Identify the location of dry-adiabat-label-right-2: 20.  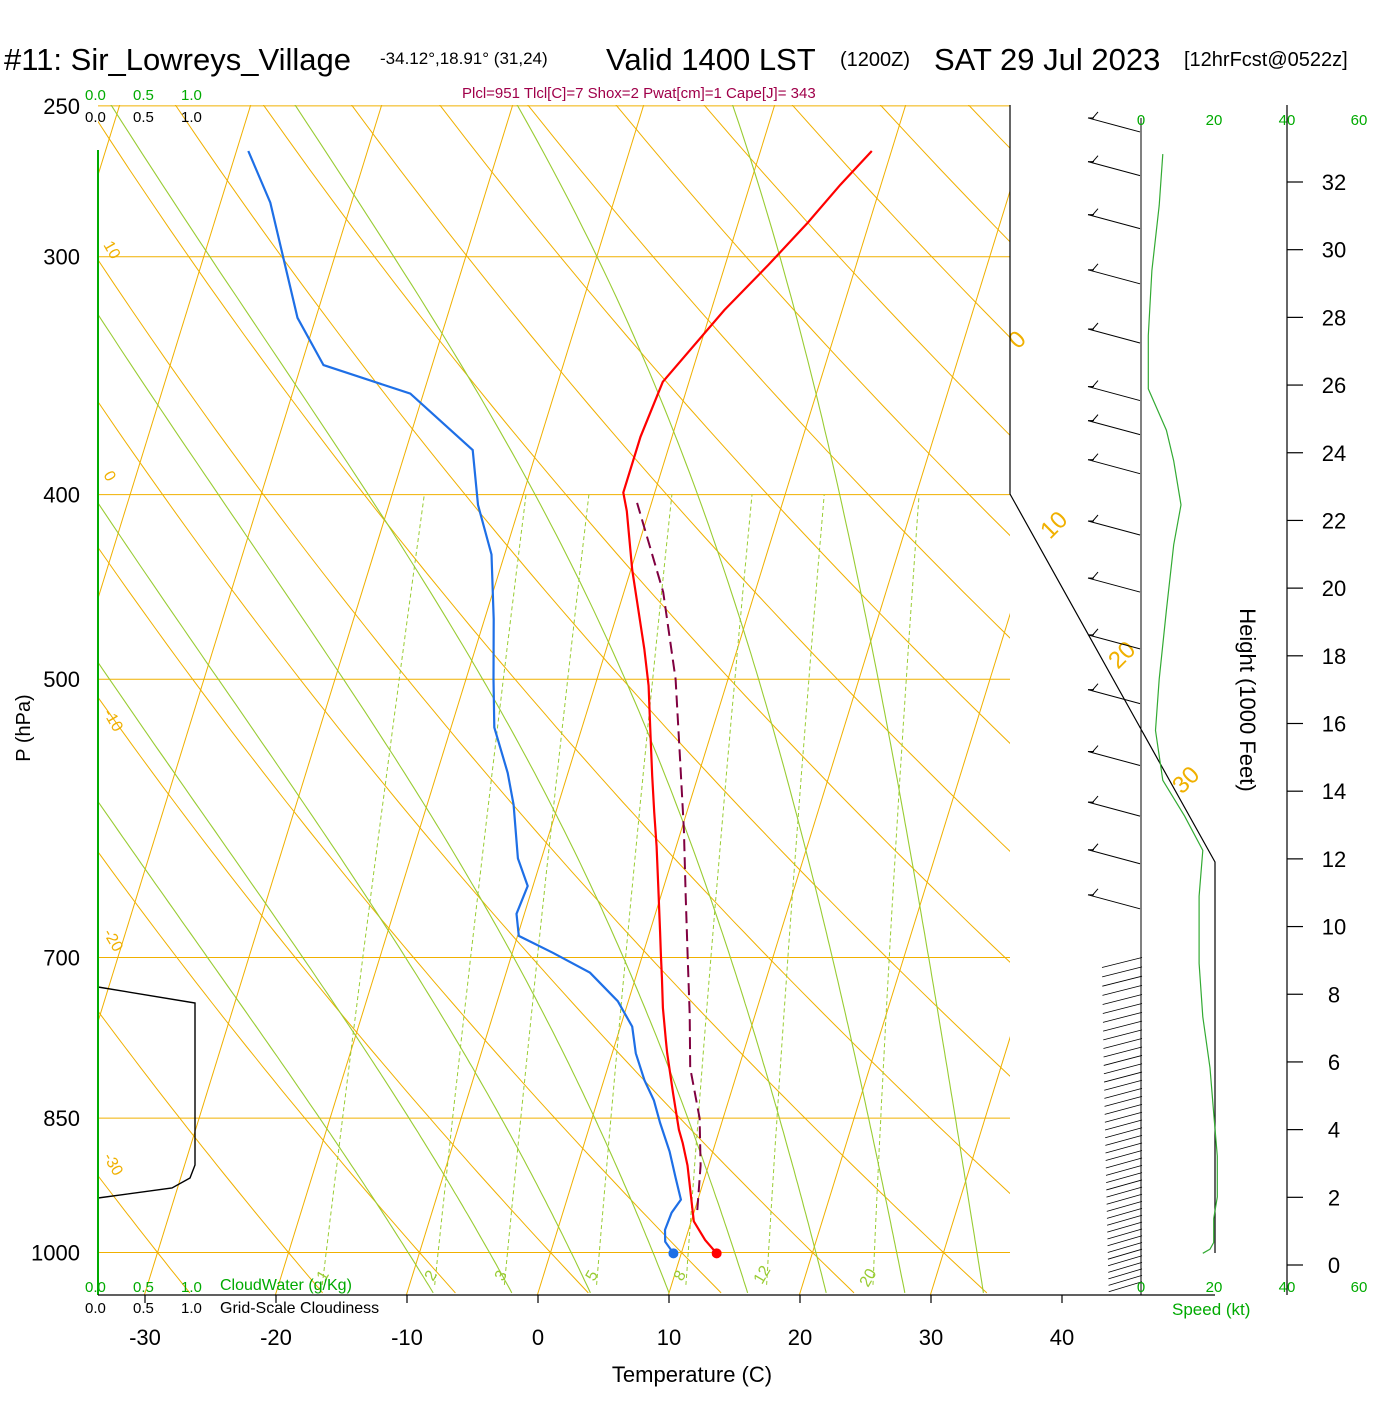
(1122, 655).